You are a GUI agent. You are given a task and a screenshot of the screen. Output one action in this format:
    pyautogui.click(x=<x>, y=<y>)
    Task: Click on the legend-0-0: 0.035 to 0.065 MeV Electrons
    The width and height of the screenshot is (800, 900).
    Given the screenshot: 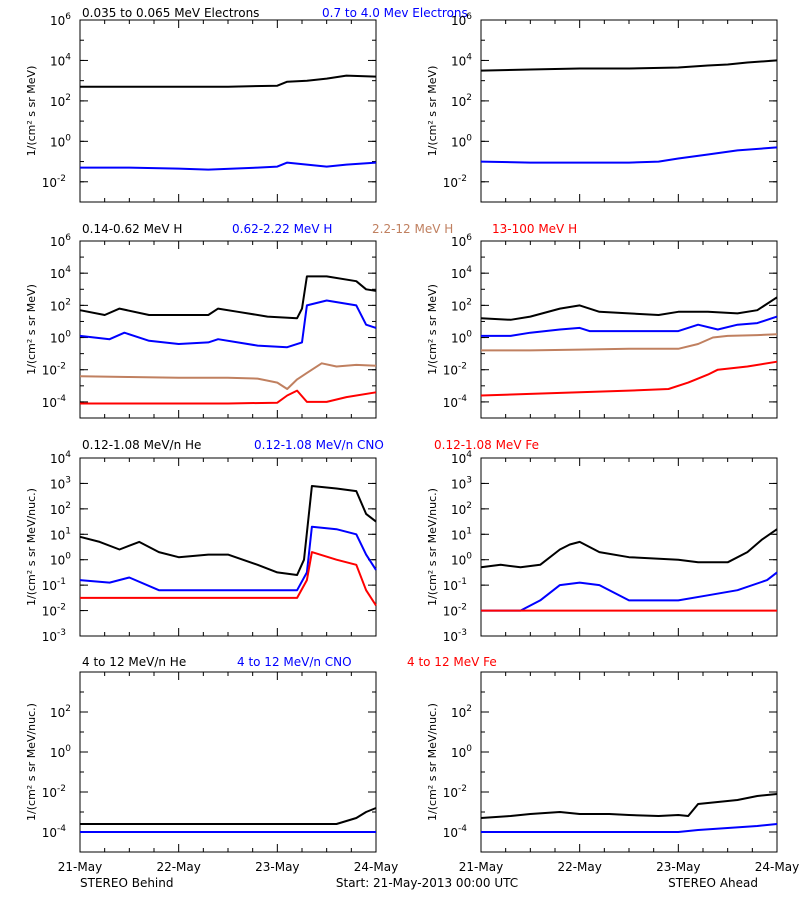 What is the action you would take?
    pyautogui.click(x=170, y=13)
    